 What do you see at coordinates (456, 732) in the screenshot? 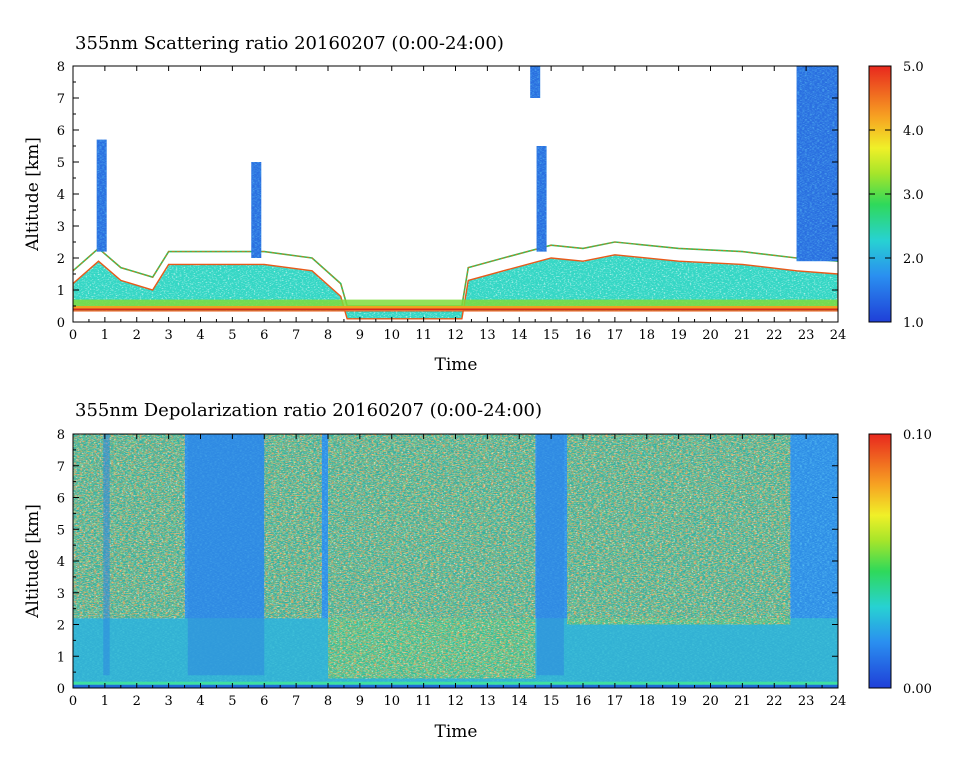
I see `panel2-xlabel: Time` at bounding box center [456, 732].